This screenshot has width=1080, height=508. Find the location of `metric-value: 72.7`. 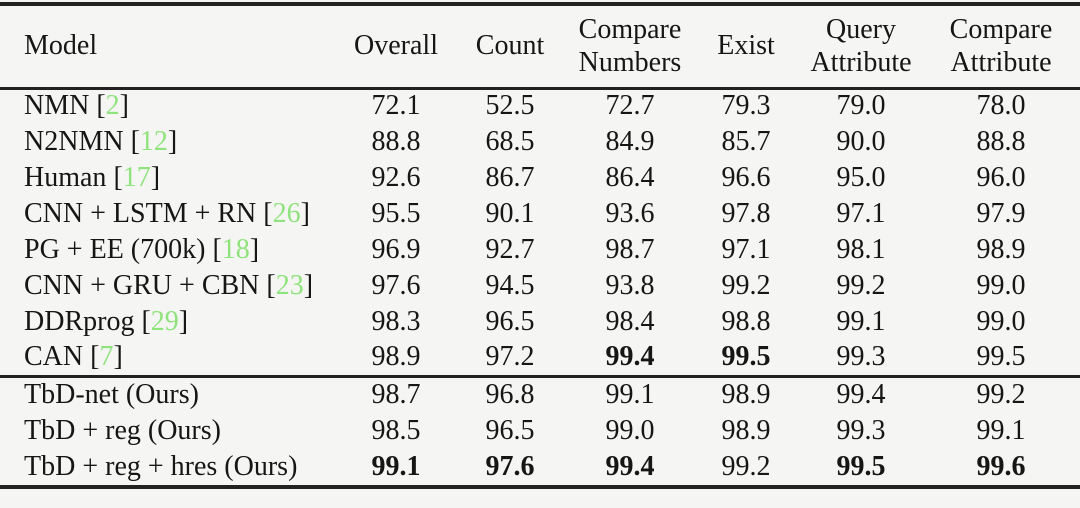

metric-value: 72.7 is located at coordinates (630, 106).